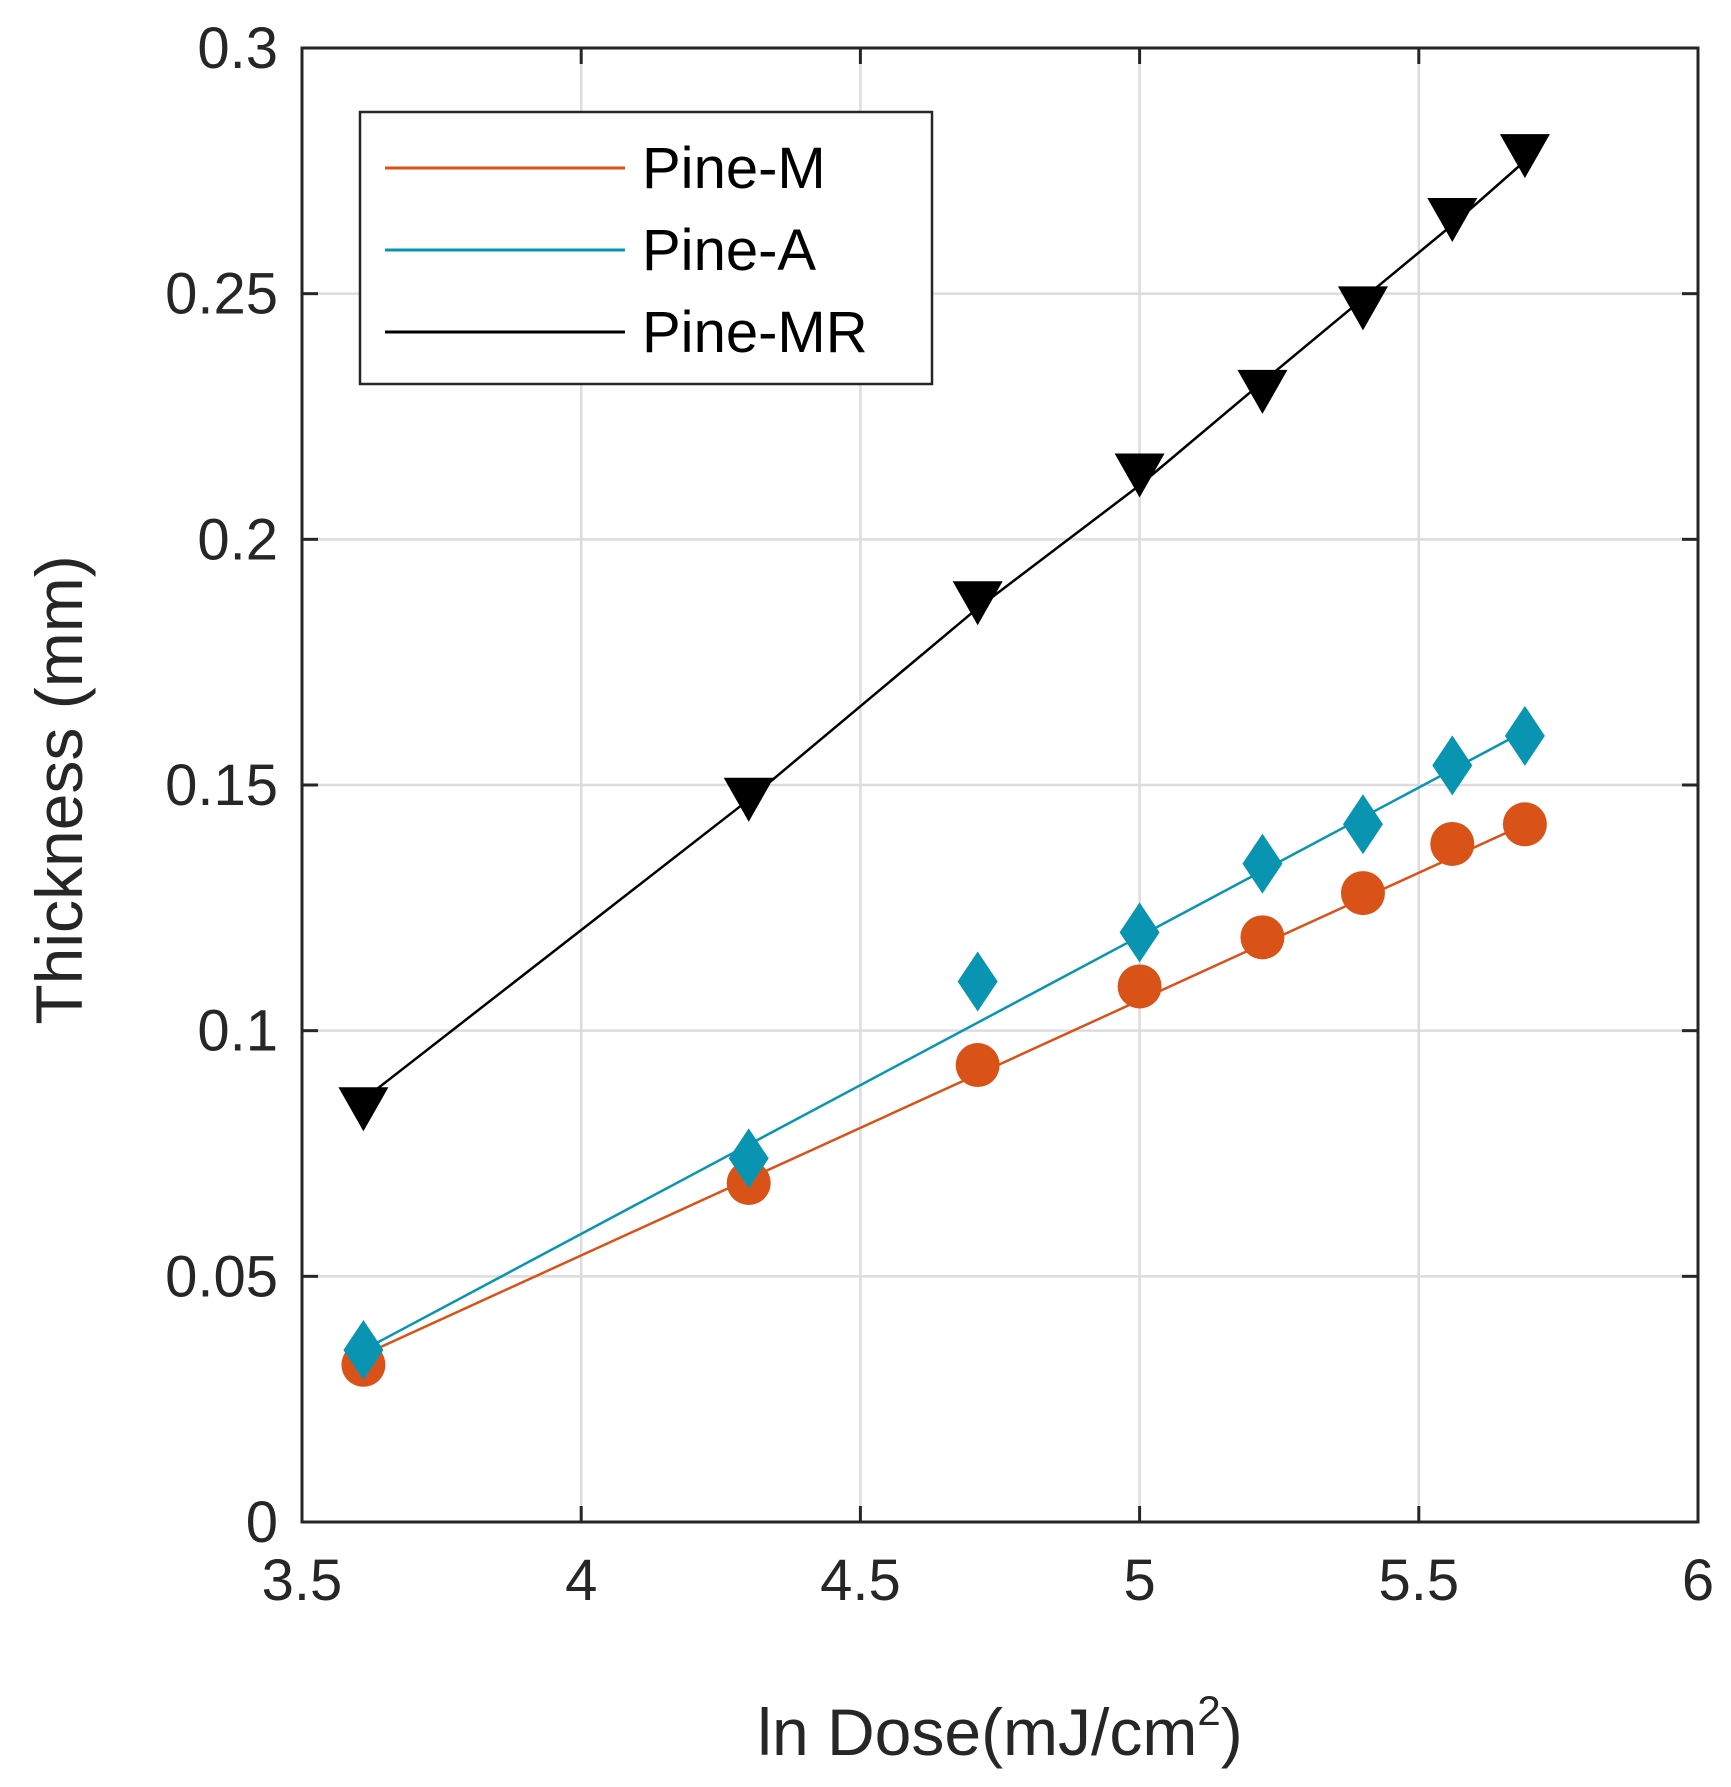  Describe the element at coordinates (734, 168) in the screenshot. I see `legend-label-pine-m: Pine-M` at that location.